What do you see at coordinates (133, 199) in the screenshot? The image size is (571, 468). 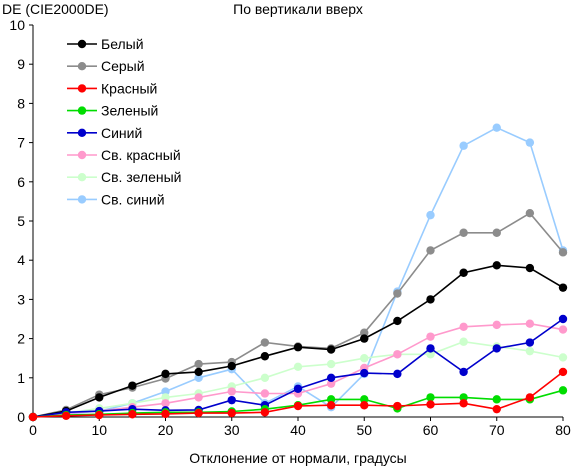 I see `legend-label: Св. синий` at bounding box center [133, 199].